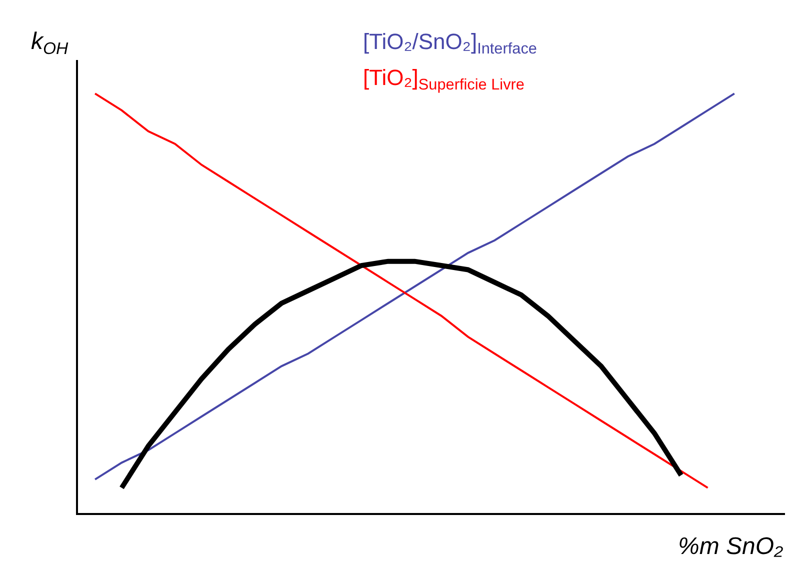  I want to click on y-axis-title: k$_{OH}$, so click(50, 43).